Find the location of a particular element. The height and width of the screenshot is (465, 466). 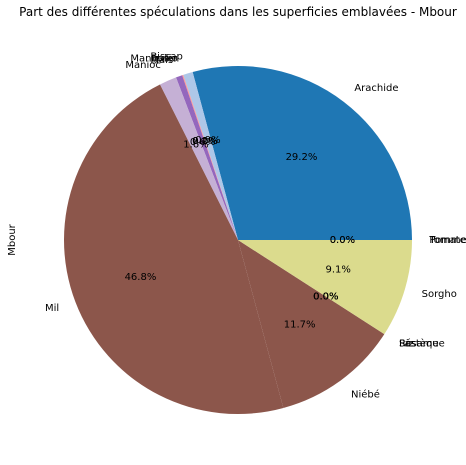

slice-label-arachide: Arachide is located at coordinates (376, 88).